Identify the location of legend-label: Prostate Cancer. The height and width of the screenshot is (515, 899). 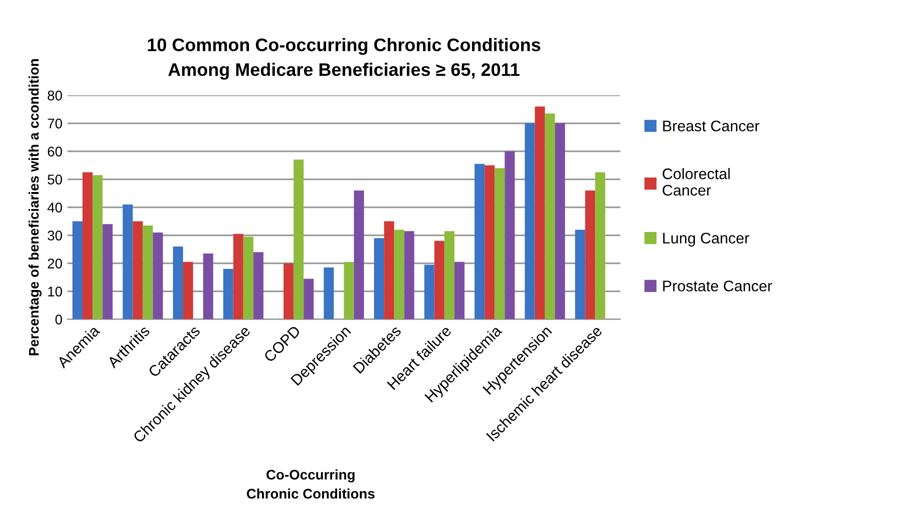
(717, 286).